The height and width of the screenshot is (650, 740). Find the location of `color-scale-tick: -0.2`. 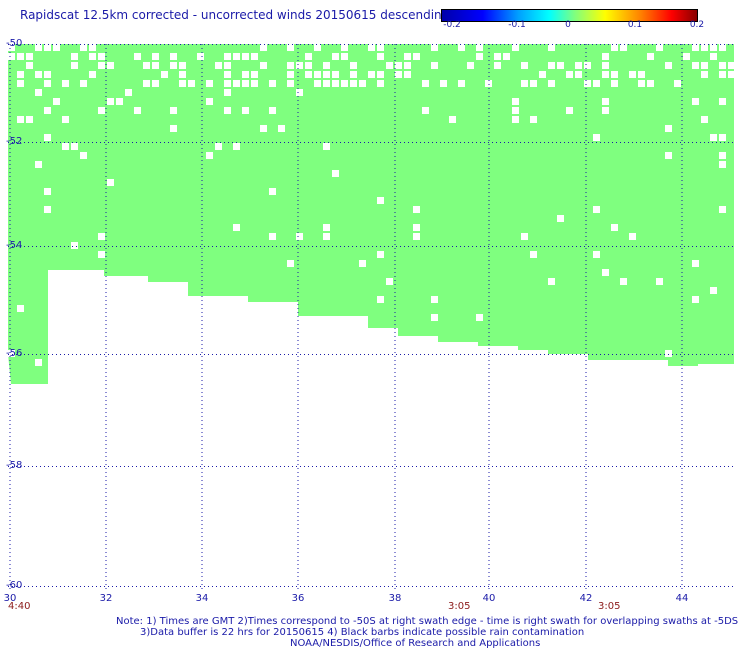

color-scale-tick: -0.2 is located at coordinates (452, 25).